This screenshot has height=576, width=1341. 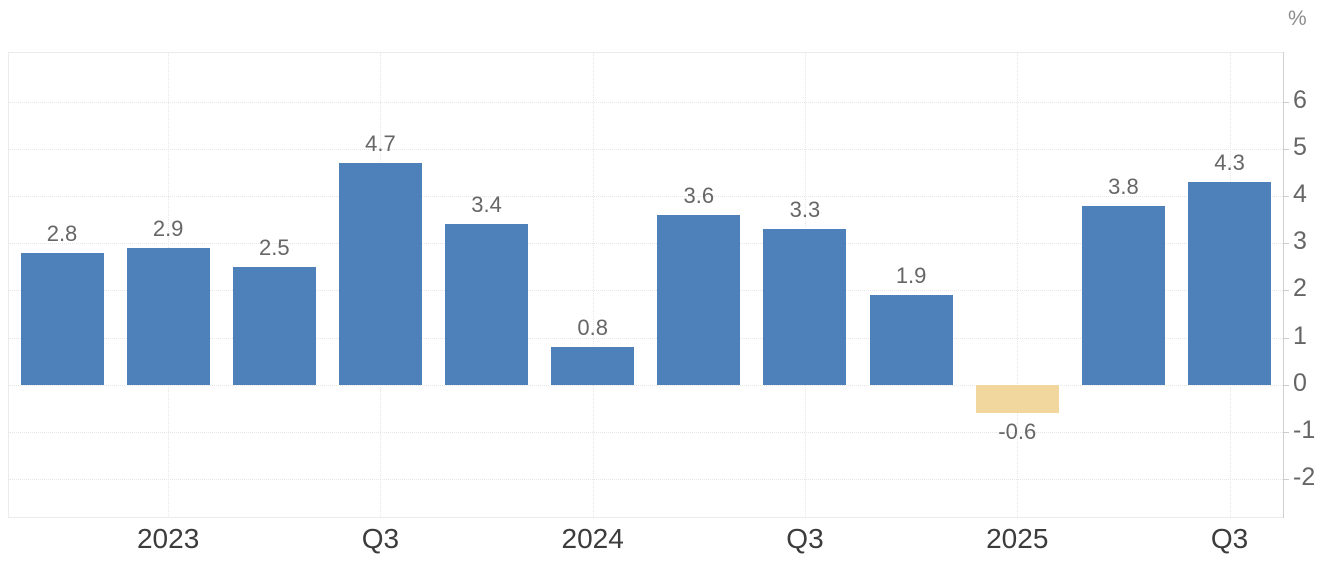 I want to click on x-axis-tick-label: 2025, so click(x=1017, y=538).